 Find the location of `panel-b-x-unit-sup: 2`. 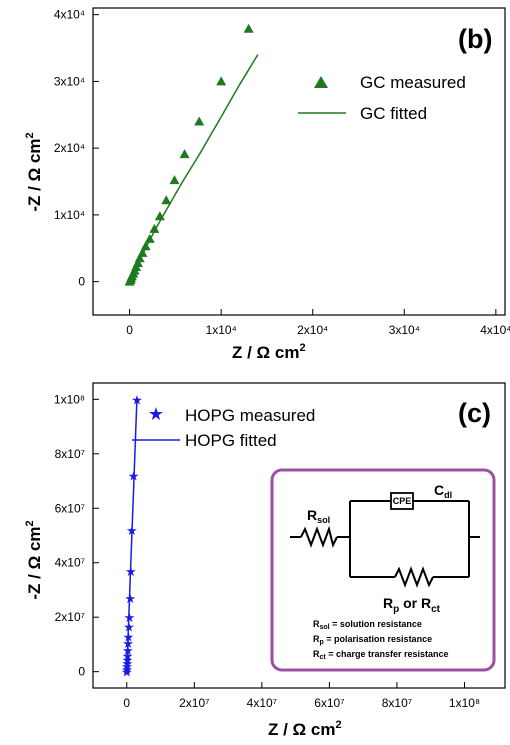

panel-b-x-unit-sup: 2 is located at coordinates (302, 348).